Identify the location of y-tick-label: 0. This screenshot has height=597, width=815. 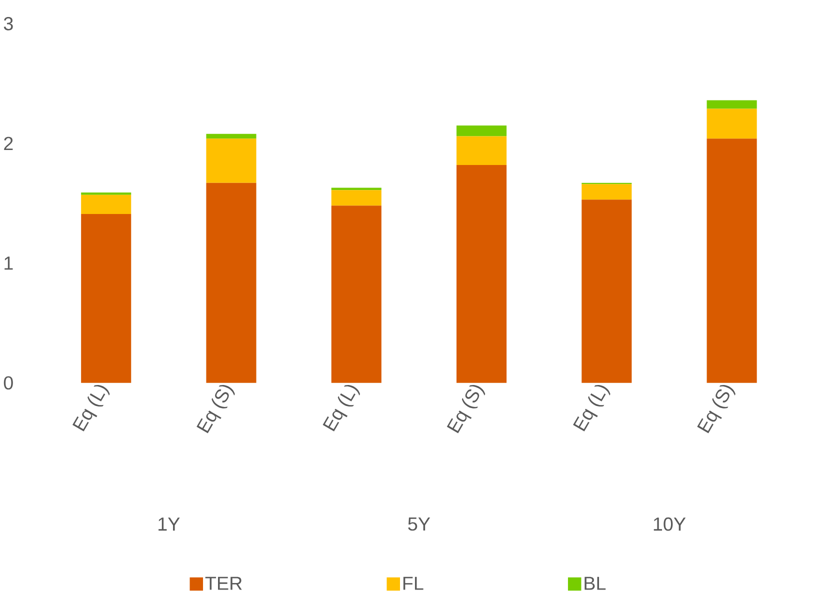
(8, 383).